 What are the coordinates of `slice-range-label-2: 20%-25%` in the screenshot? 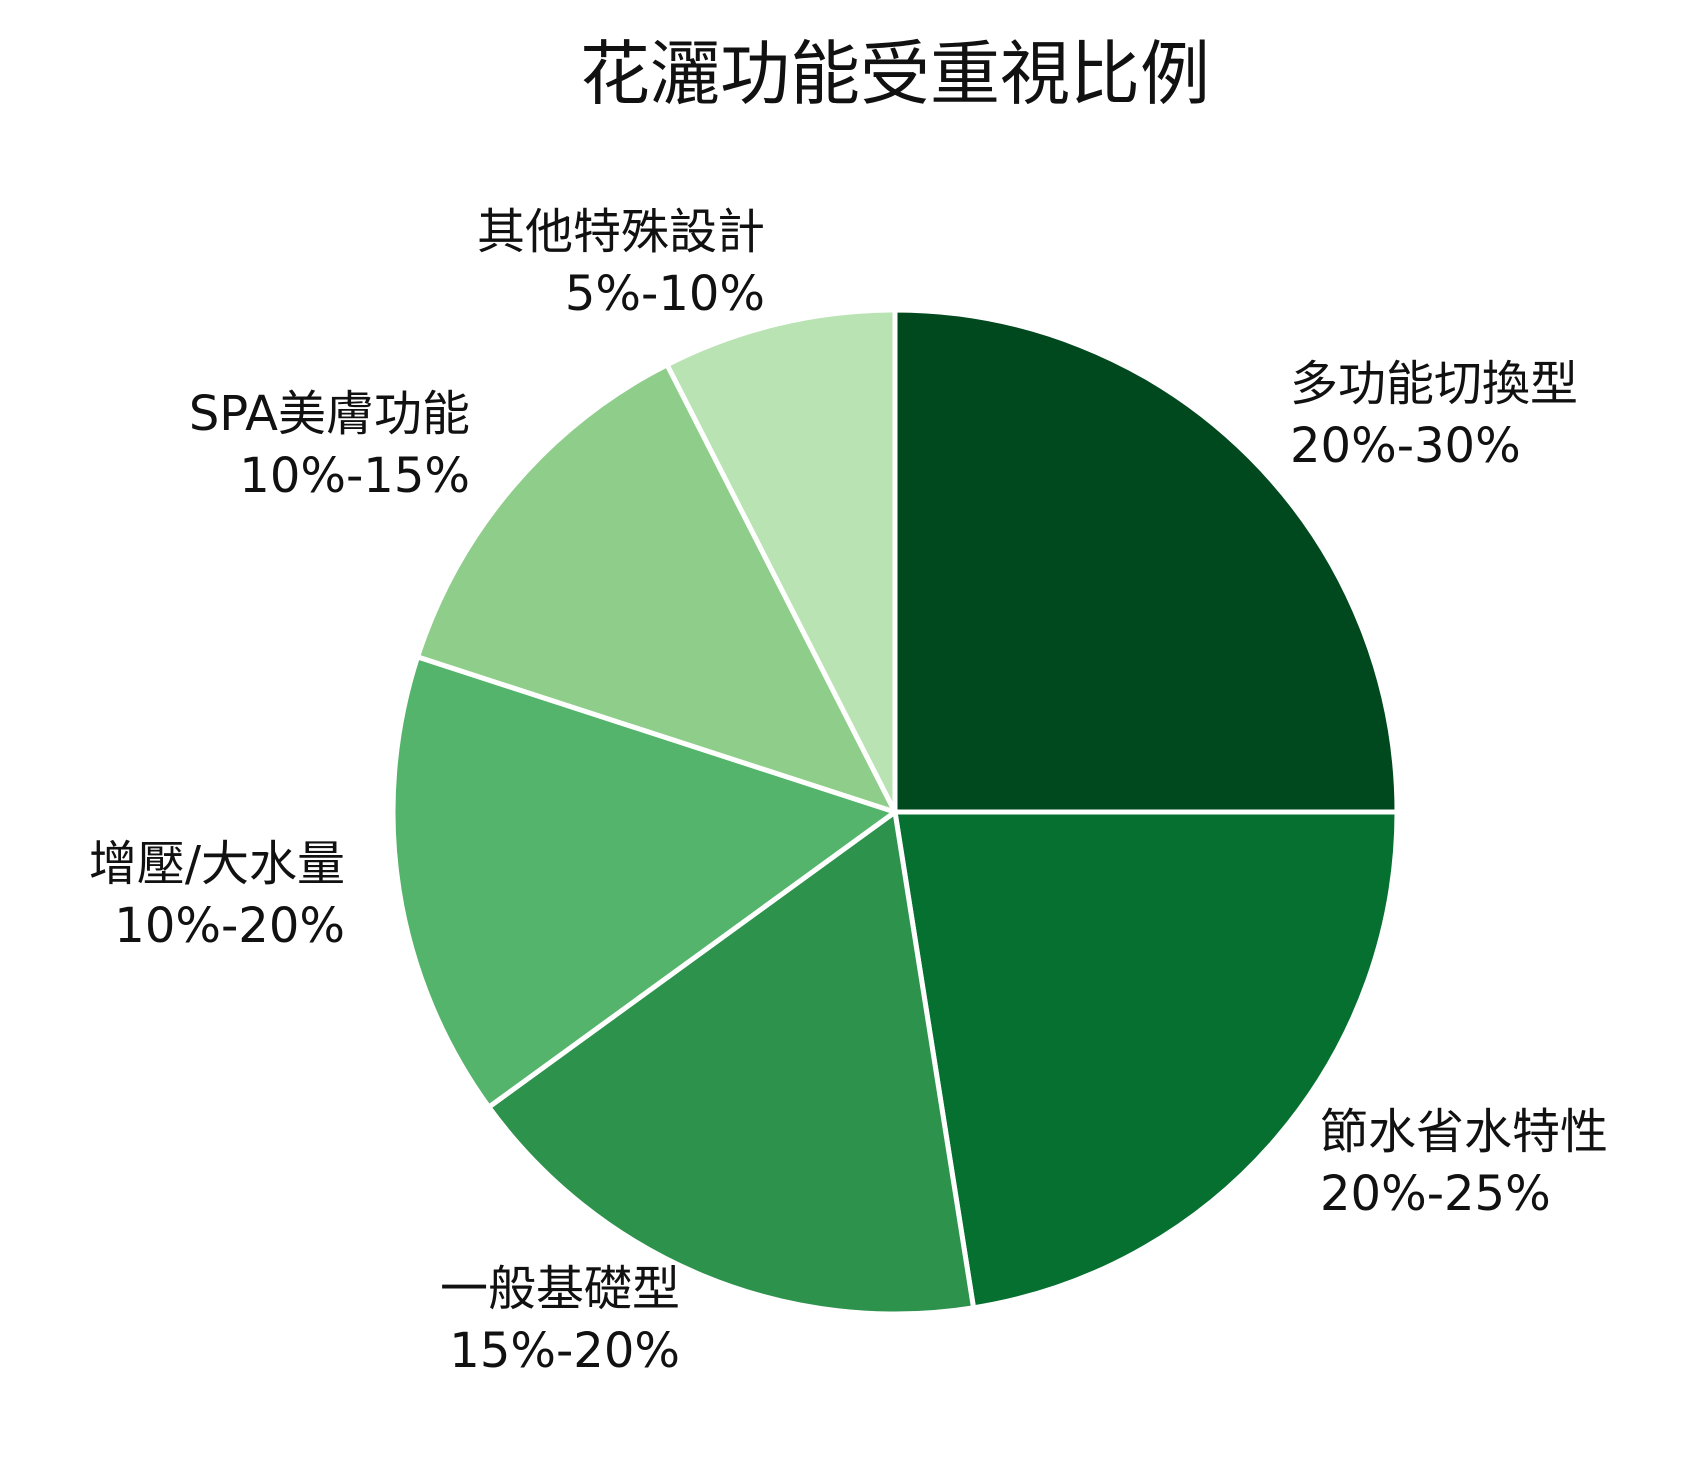 It's located at (1435, 1194).